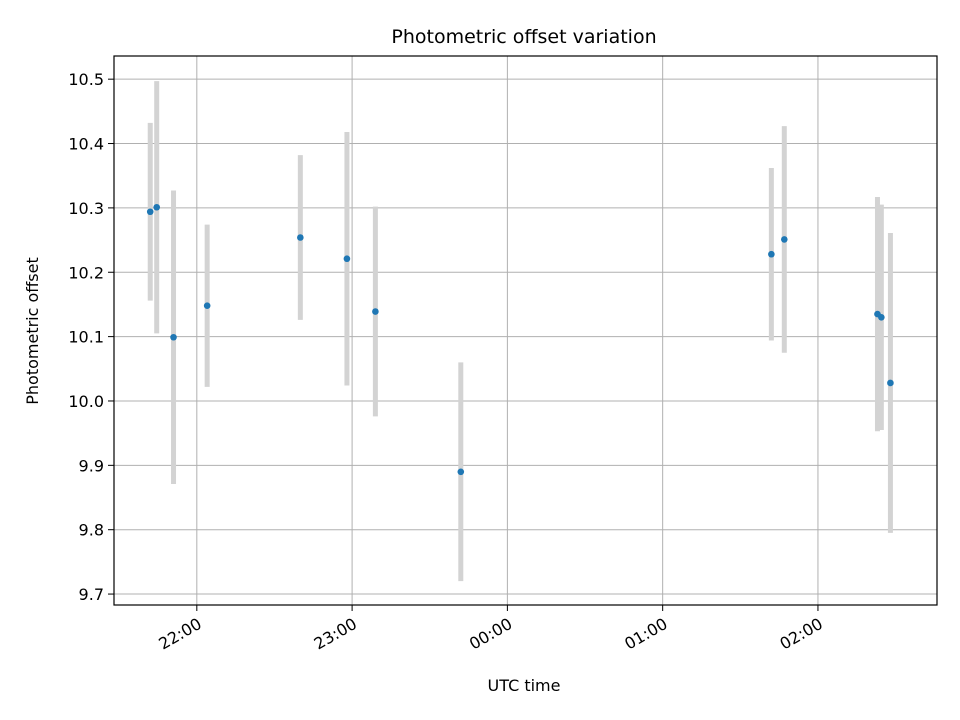 The width and height of the screenshot is (960, 720). I want to click on y-tick-label: 10.3, so click(86, 208).